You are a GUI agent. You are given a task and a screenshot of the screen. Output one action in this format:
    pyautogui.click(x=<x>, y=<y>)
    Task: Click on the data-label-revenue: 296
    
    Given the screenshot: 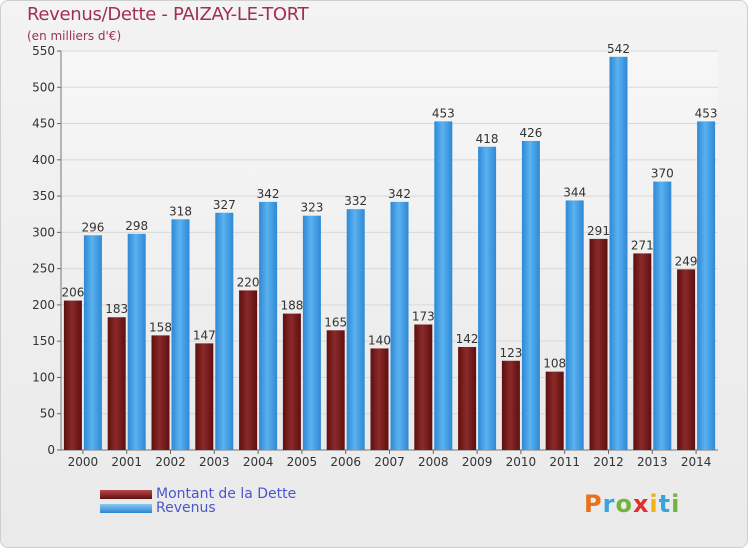 What is the action you would take?
    pyautogui.click(x=92, y=227)
    